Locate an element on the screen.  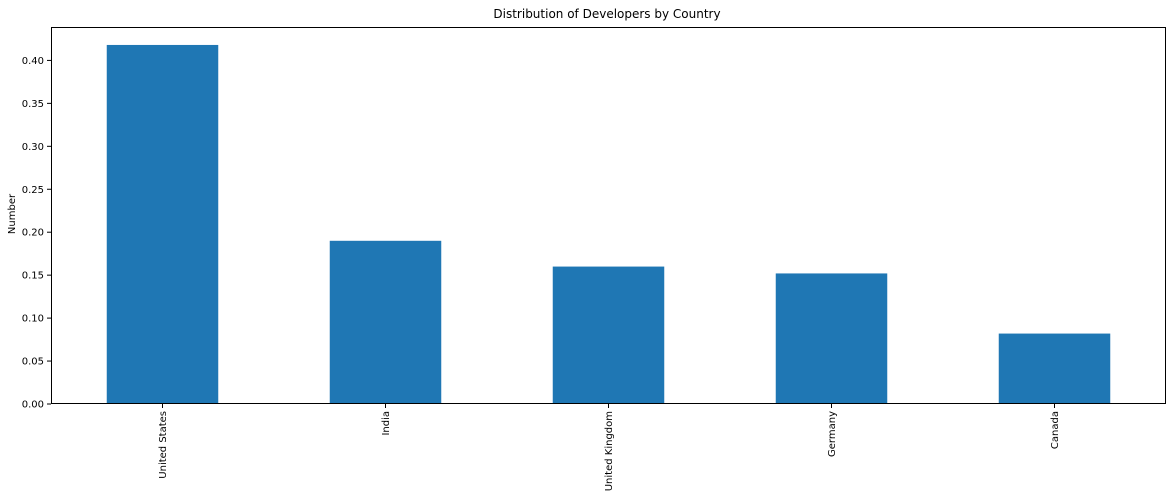
bar-germany is located at coordinates (831, 338).